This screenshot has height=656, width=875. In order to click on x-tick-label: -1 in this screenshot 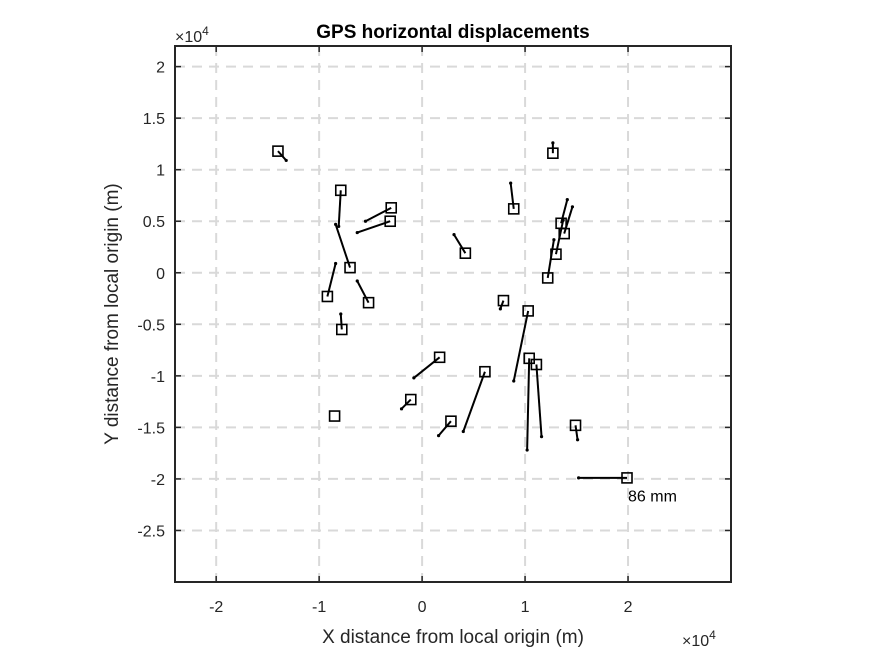, I will do `click(319, 607)`.